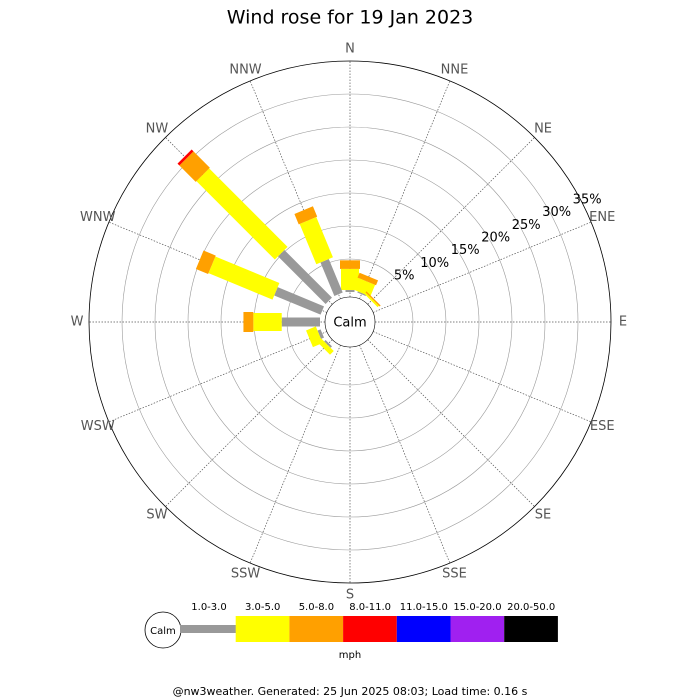  I want to click on legend-label: 1.0-3.0, so click(208, 607).